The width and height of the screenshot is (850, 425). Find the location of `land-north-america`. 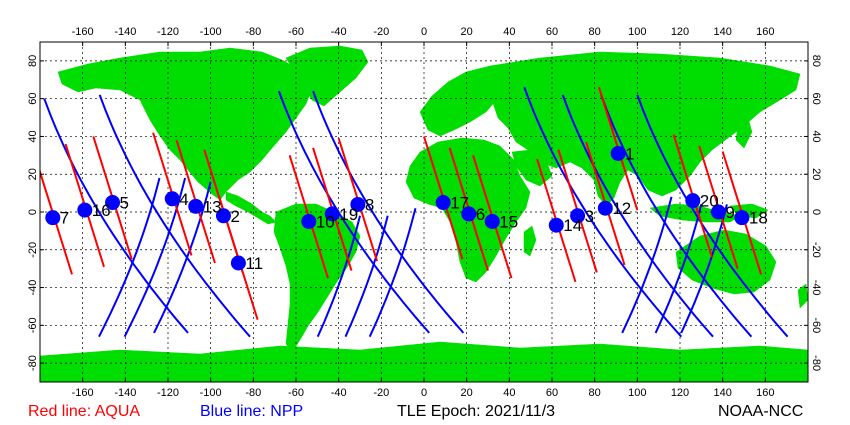

land-north-america is located at coordinates (186, 124).